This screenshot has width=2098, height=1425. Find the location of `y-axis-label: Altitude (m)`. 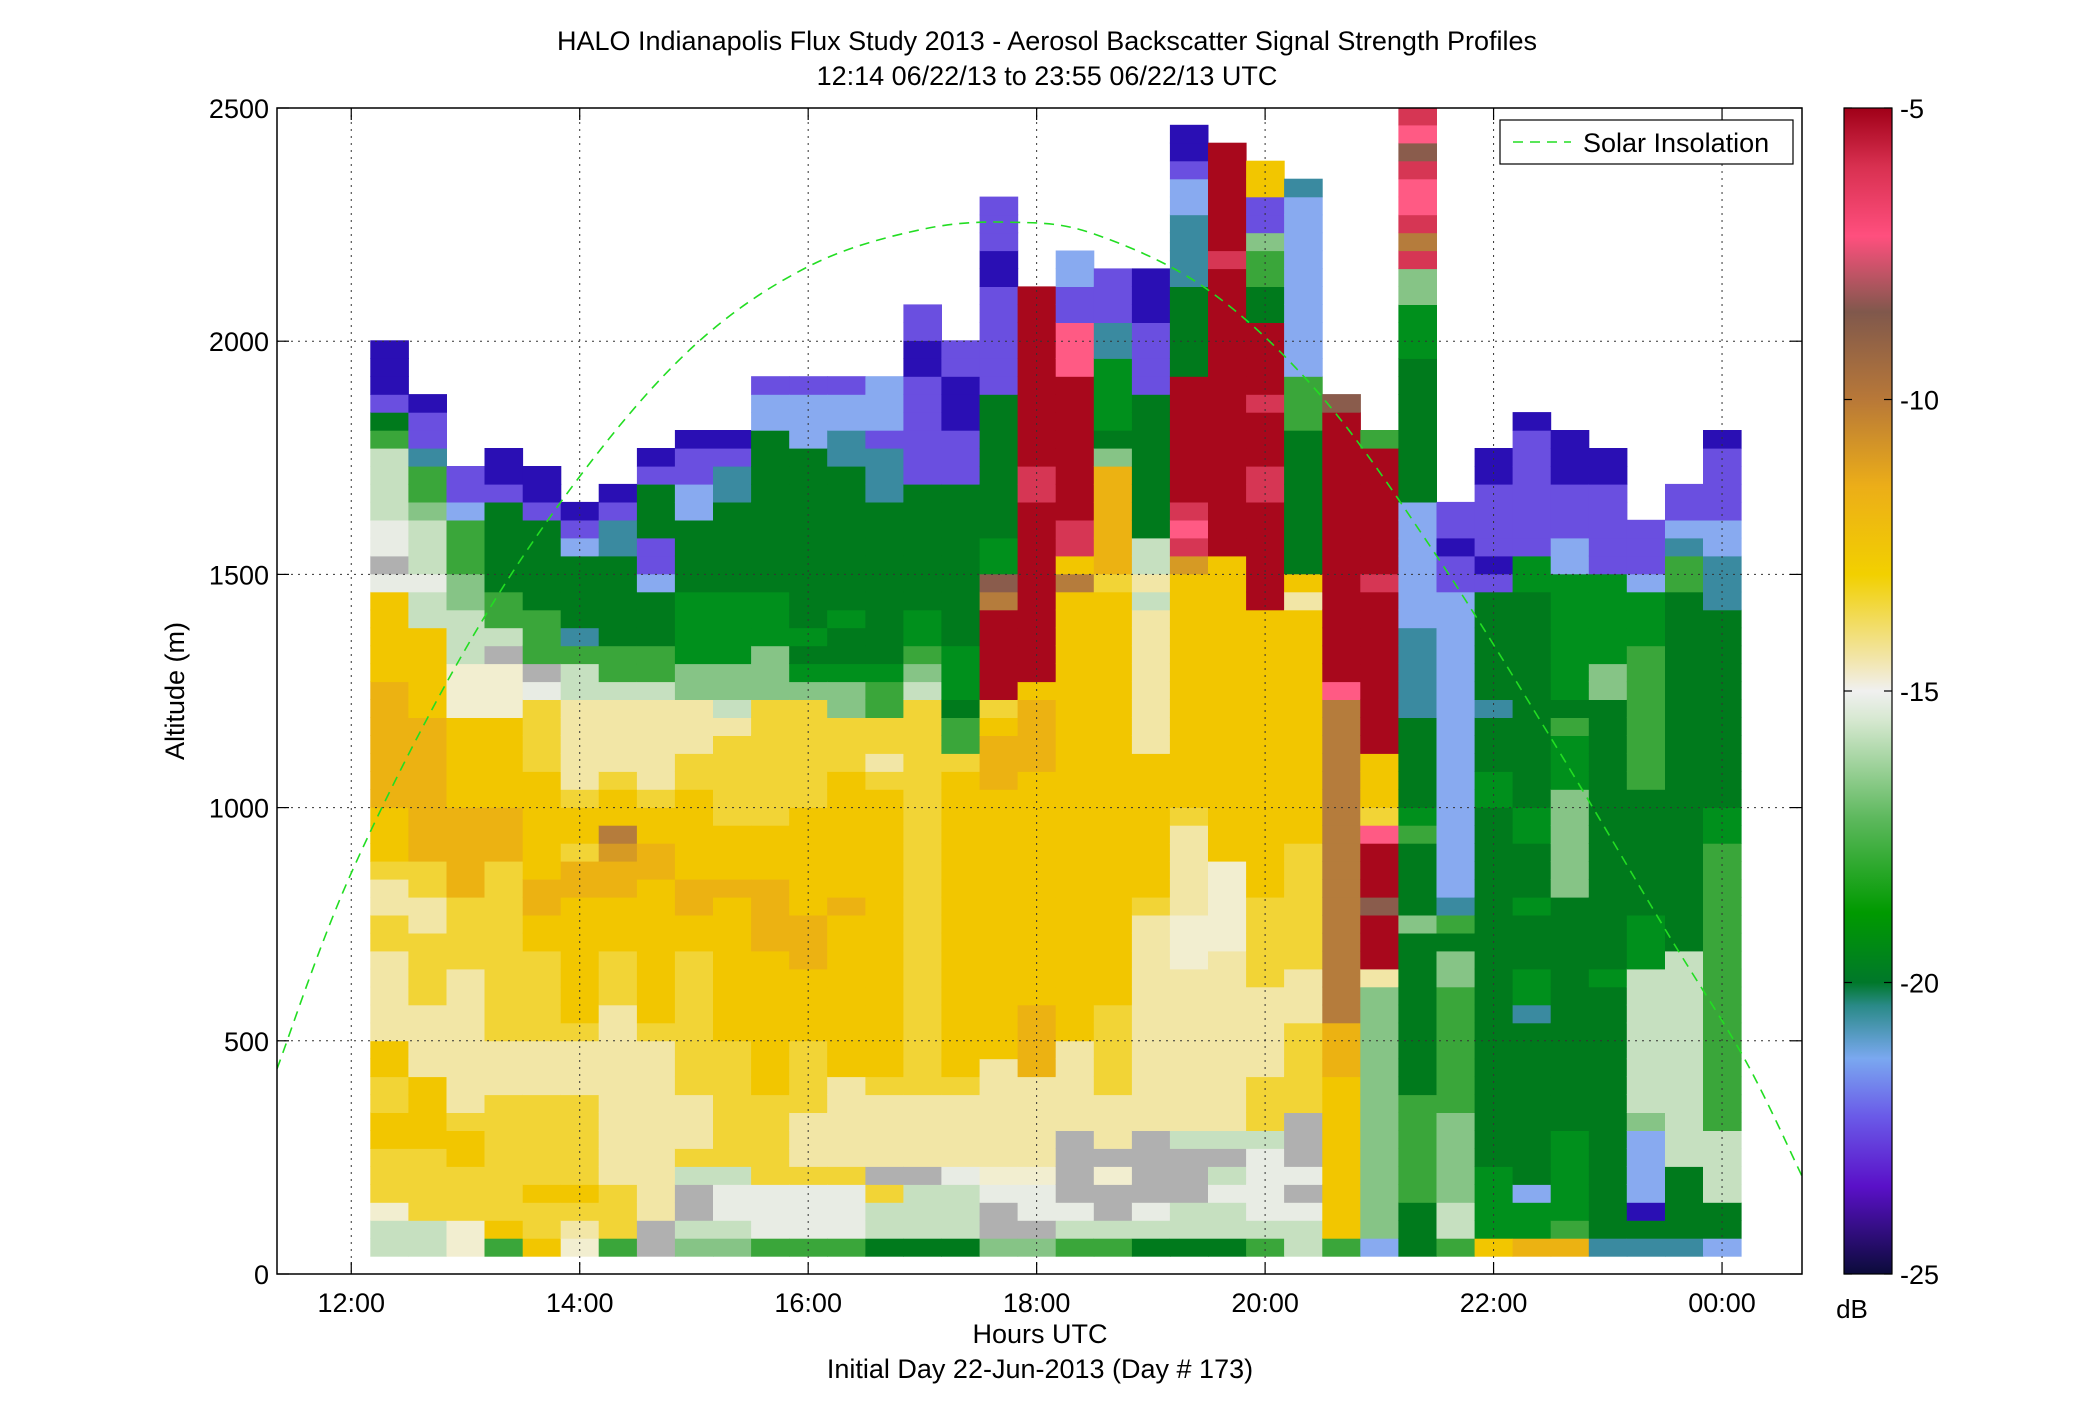

y-axis-label: Altitude (m) is located at coordinates (175, 691).